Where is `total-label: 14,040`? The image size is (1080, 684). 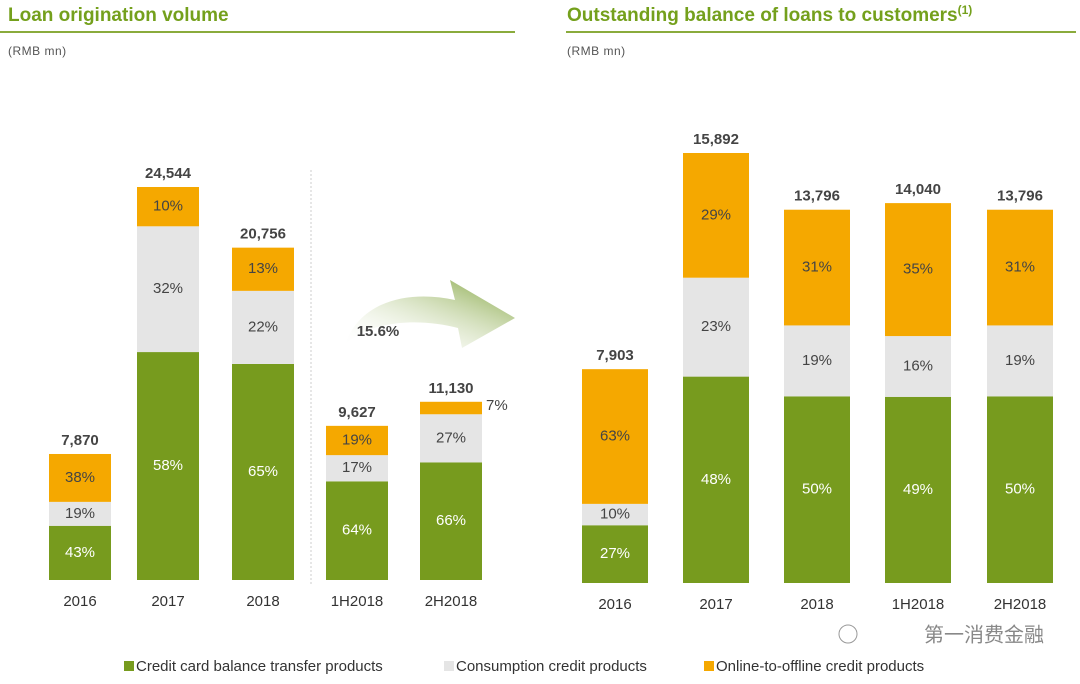 total-label: 14,040 is located at coordinates (918, 189).